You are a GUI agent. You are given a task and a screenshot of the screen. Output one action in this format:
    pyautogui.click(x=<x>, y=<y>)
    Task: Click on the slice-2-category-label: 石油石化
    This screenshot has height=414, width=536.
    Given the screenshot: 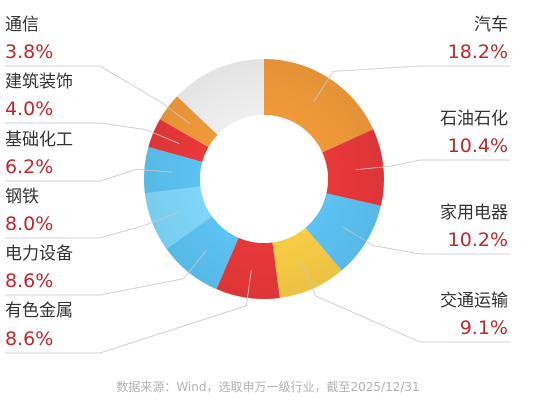 What is the action you would take?
    pyautogui.click(x=474, y=119)
    